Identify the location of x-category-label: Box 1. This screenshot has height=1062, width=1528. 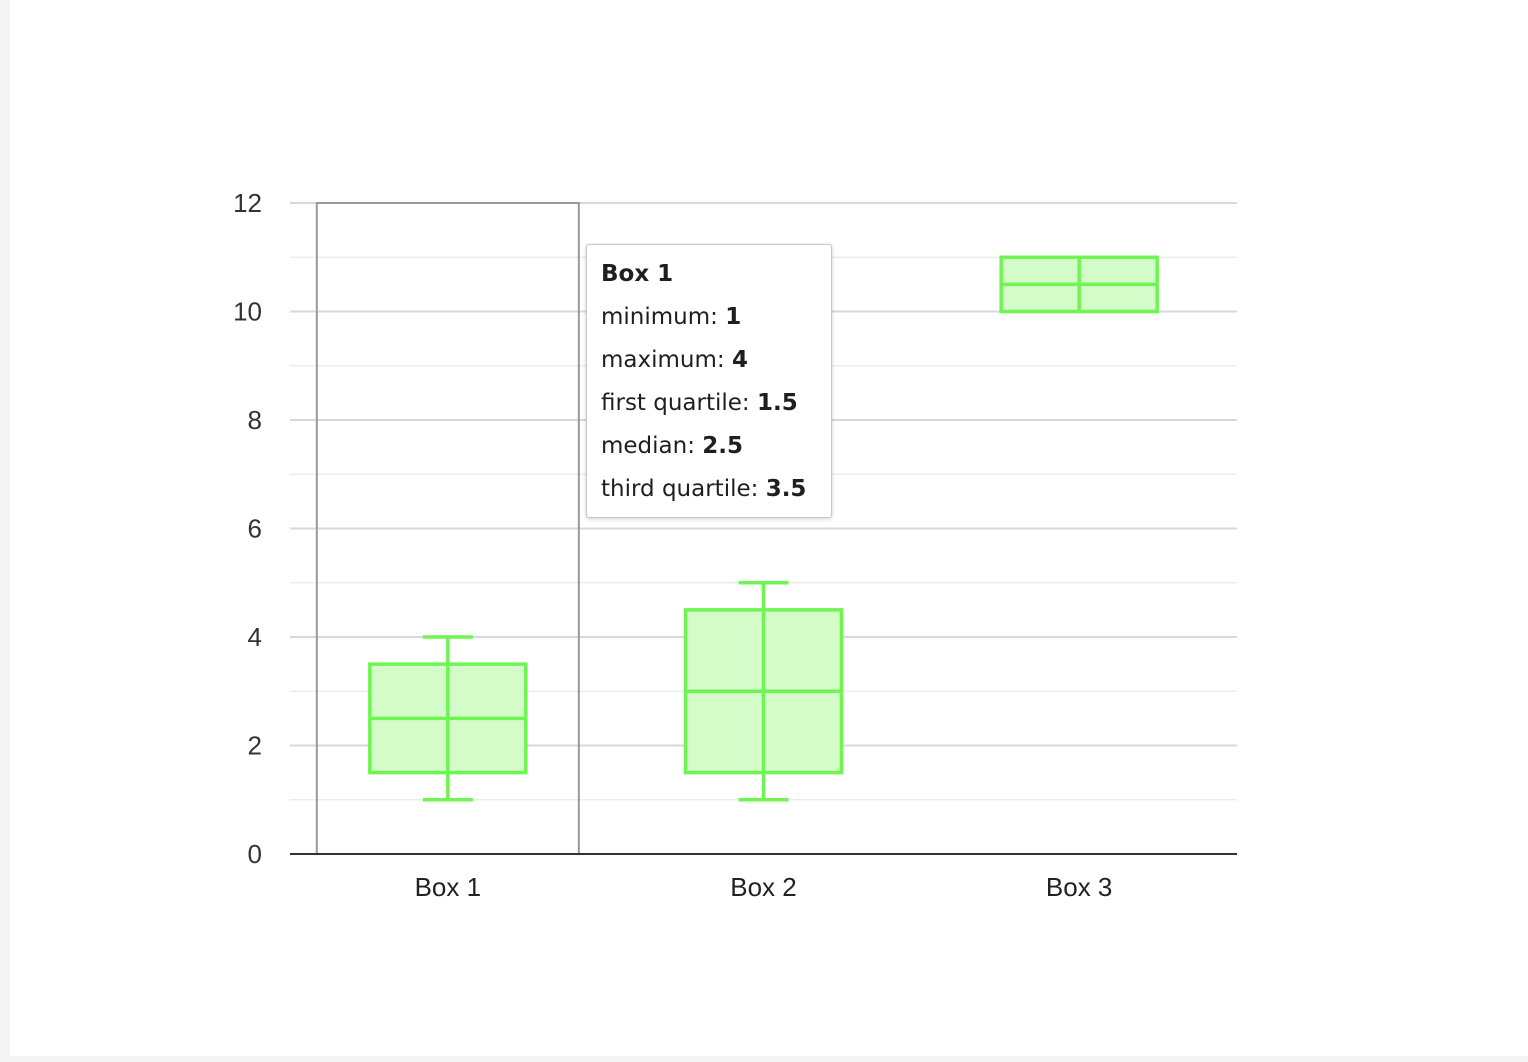
(448, 887).